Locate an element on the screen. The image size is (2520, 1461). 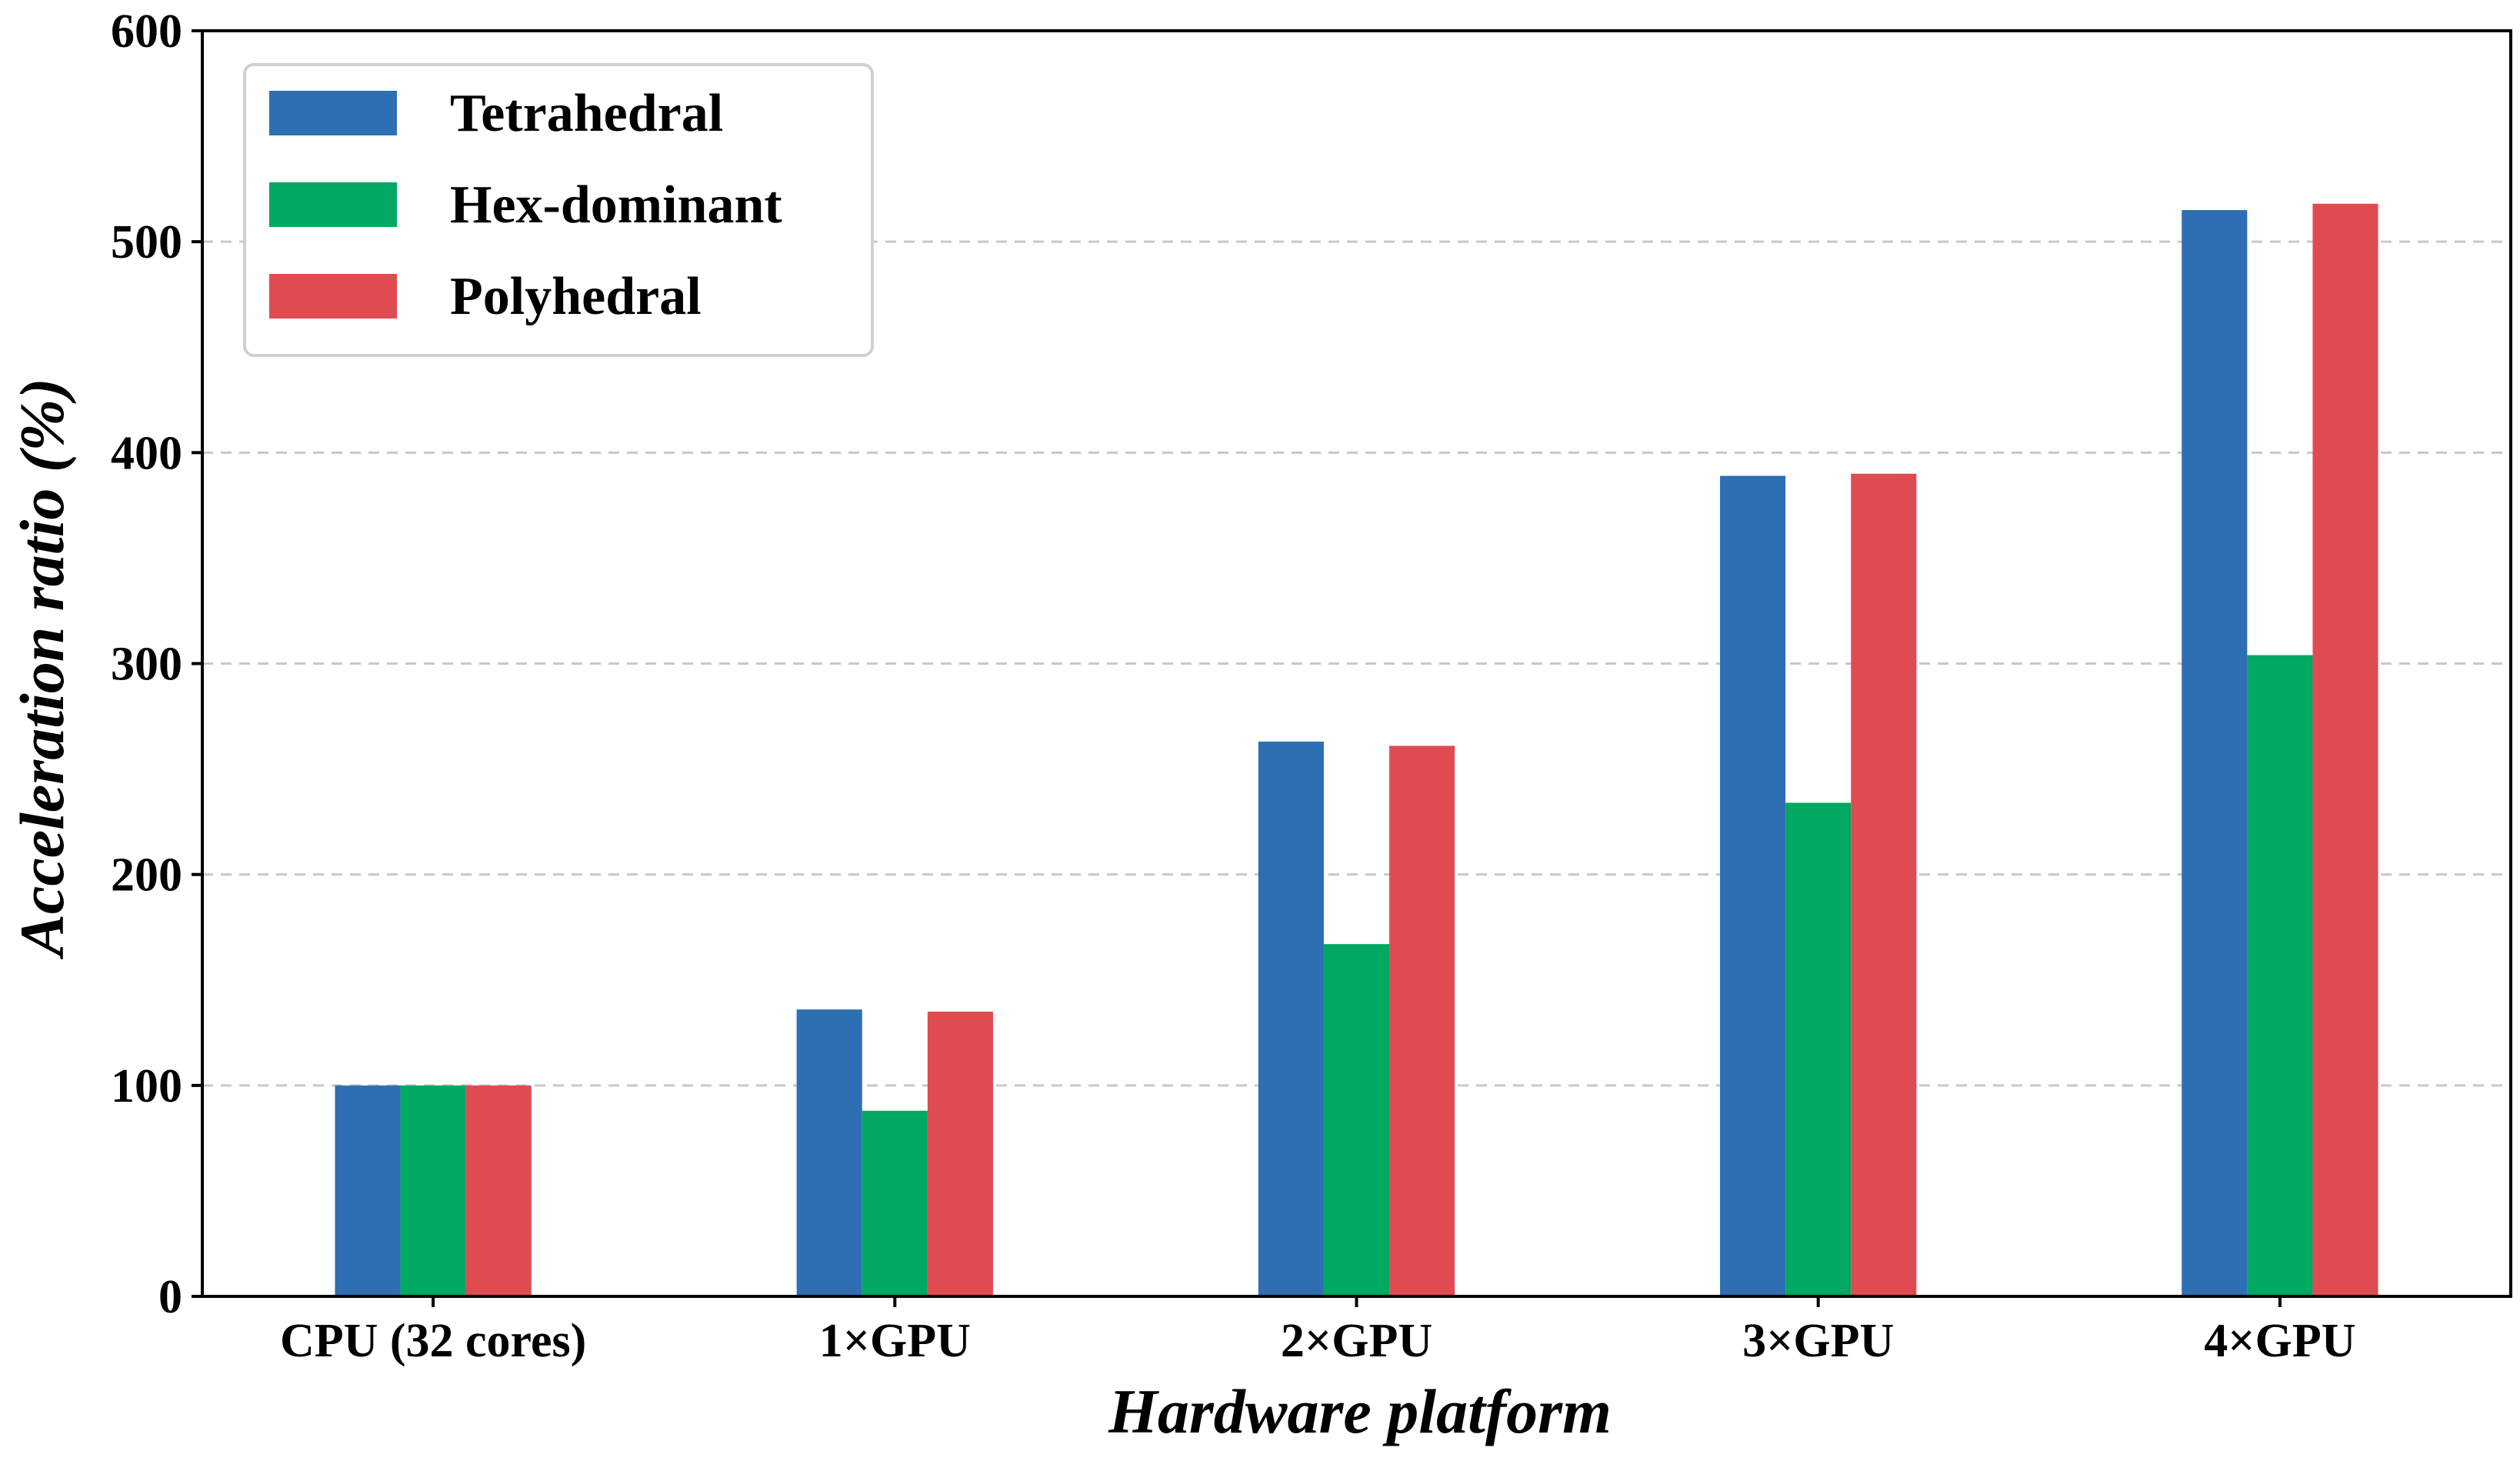
y-tick-label: 200 is located at coordinates (147, 875).